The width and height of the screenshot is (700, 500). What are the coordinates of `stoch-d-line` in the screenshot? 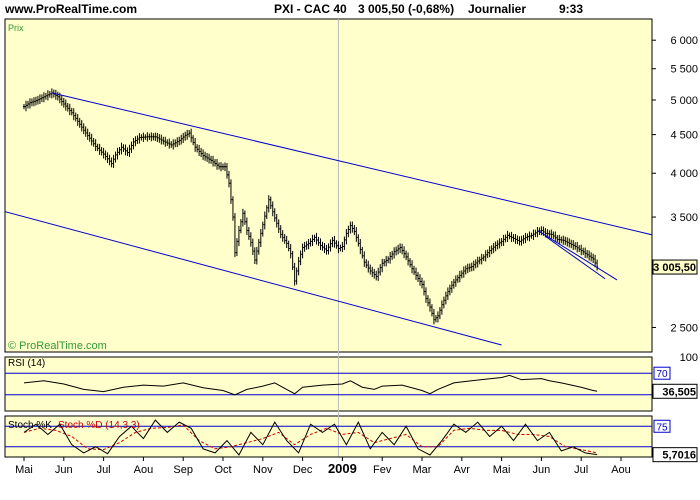 It's located at (310, 439).